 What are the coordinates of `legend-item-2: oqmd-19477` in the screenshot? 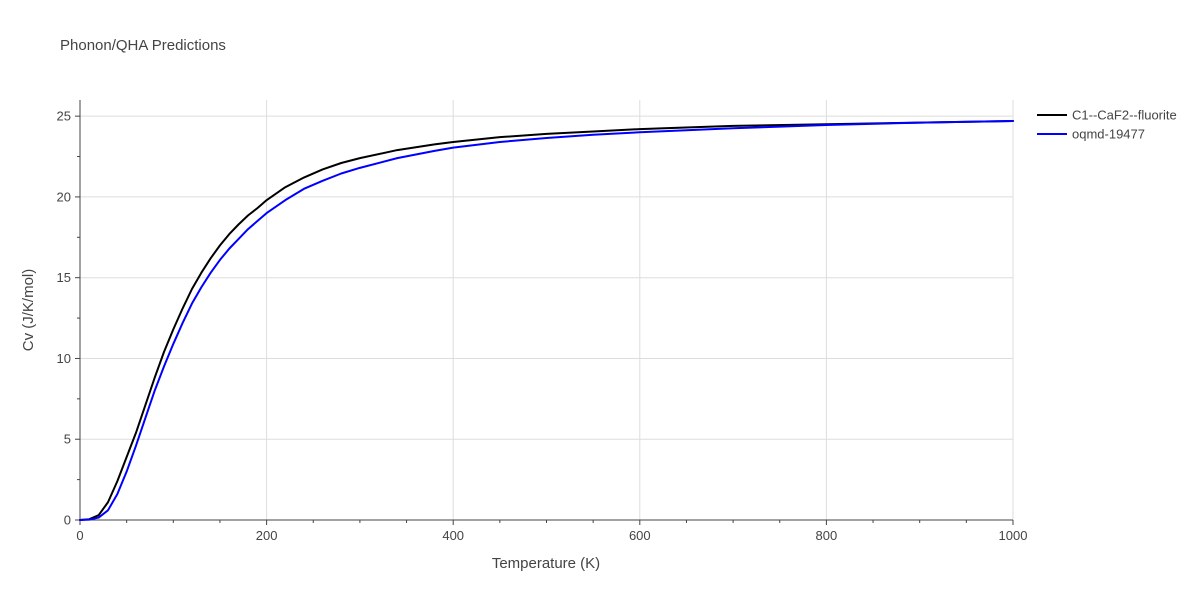 It's located at (1091, 134).